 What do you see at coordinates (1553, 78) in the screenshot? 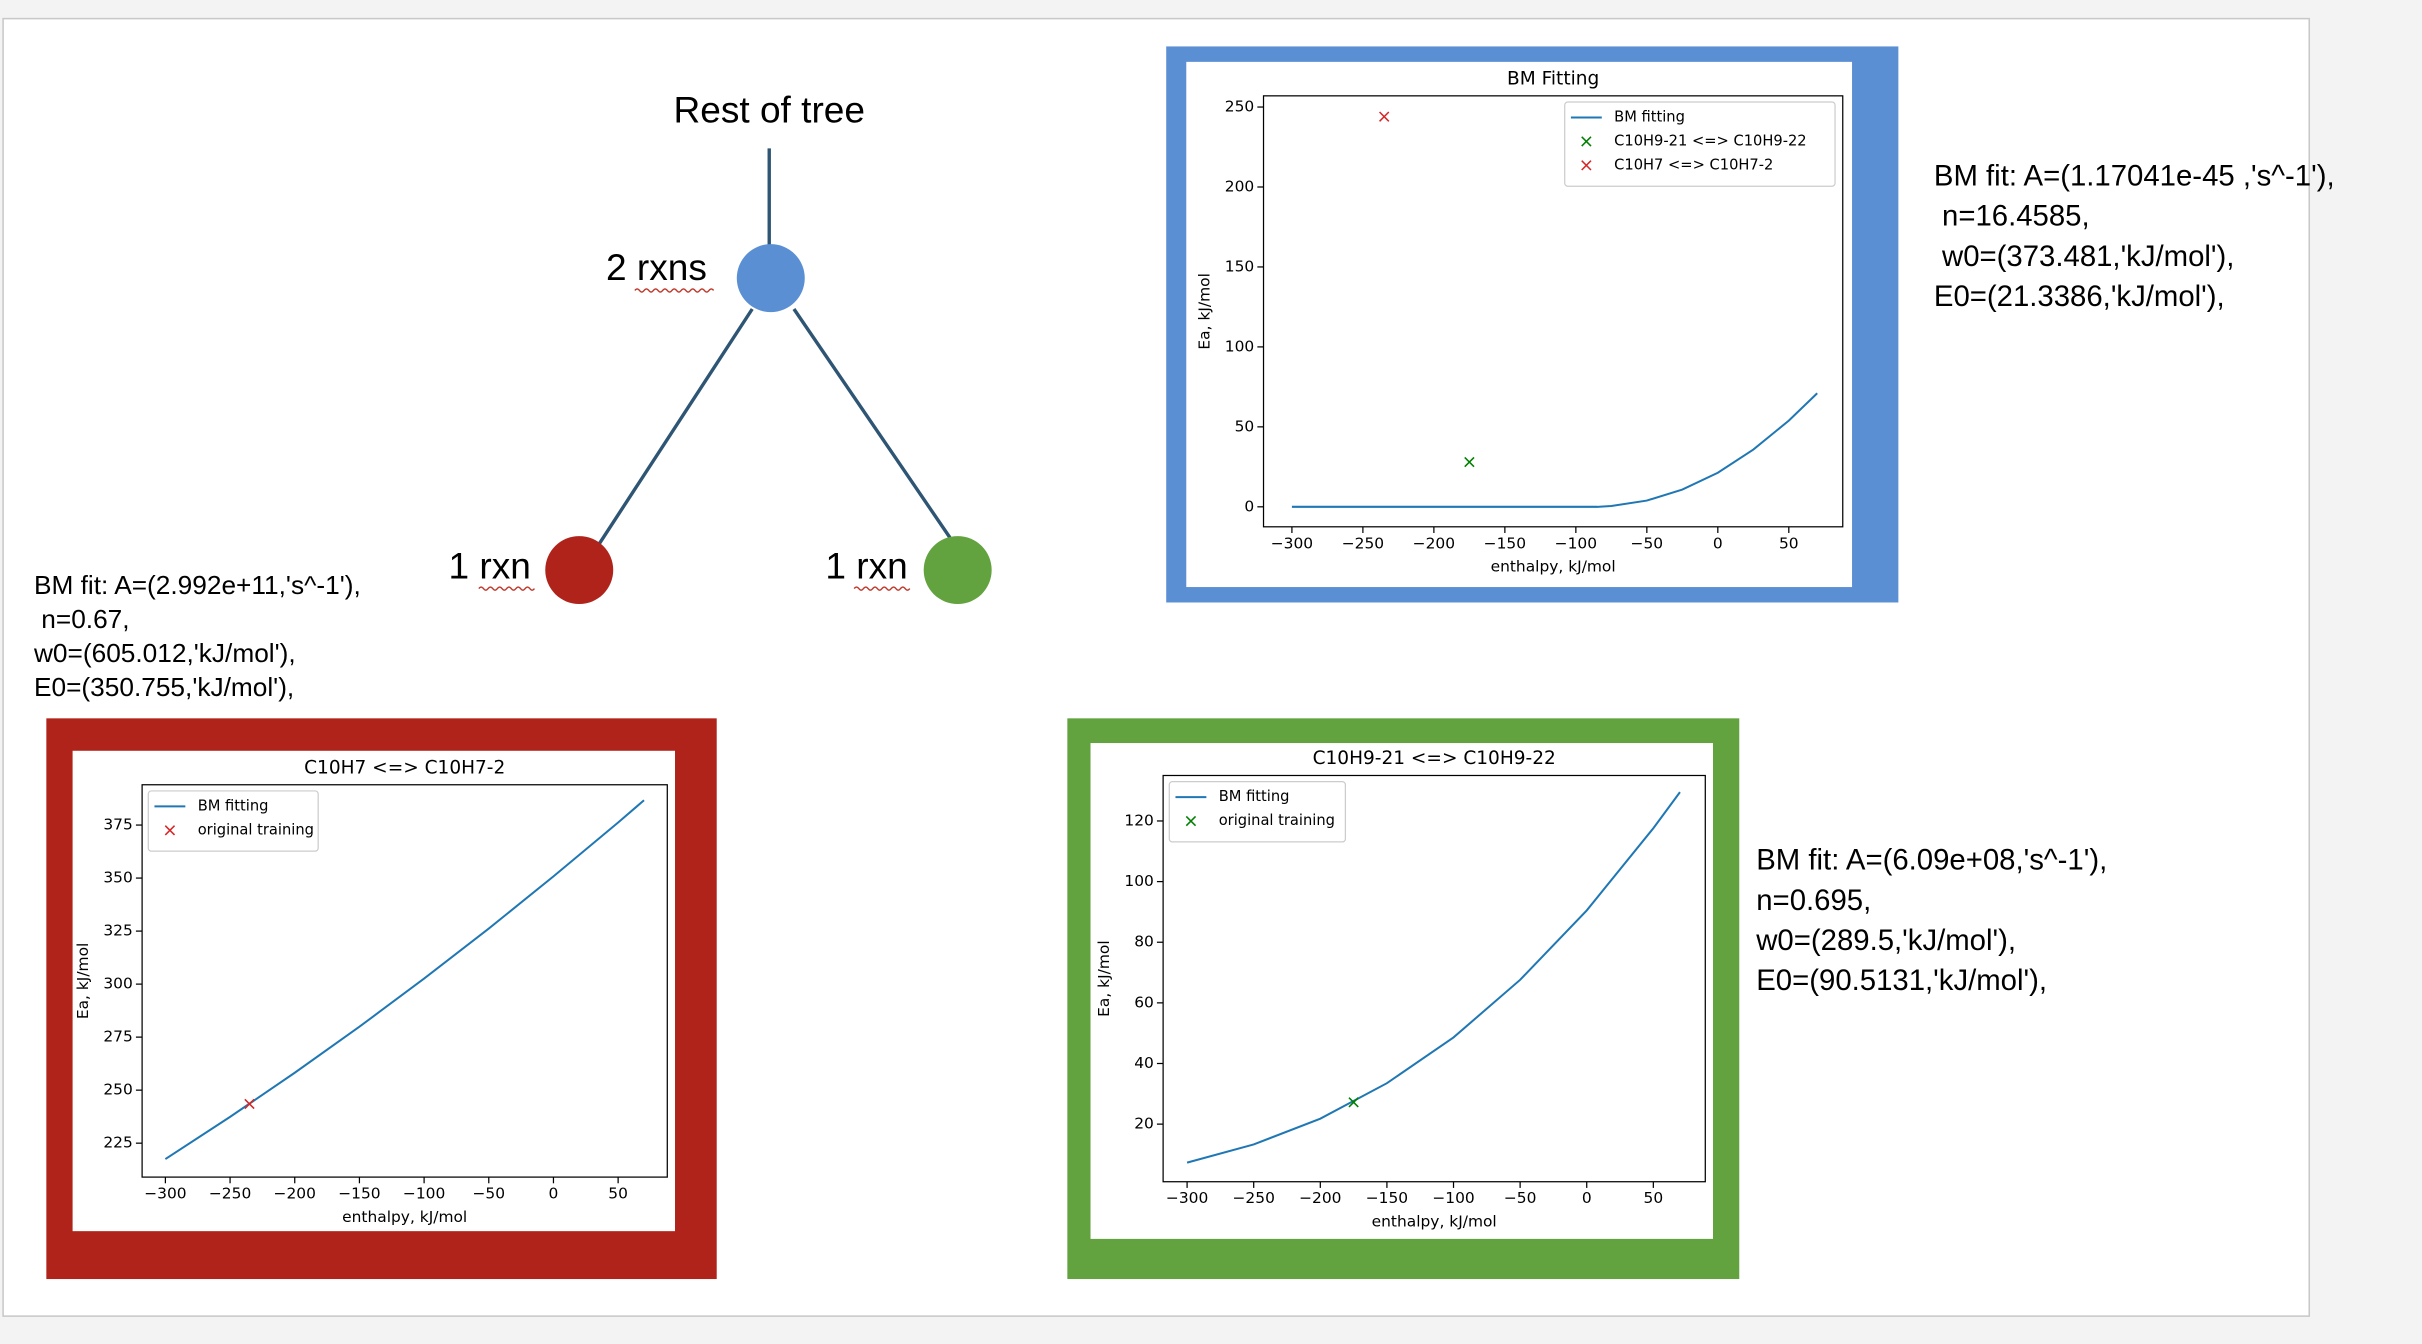
I see `chart-title: BM Fitting` at bounding box center [1553, 78].